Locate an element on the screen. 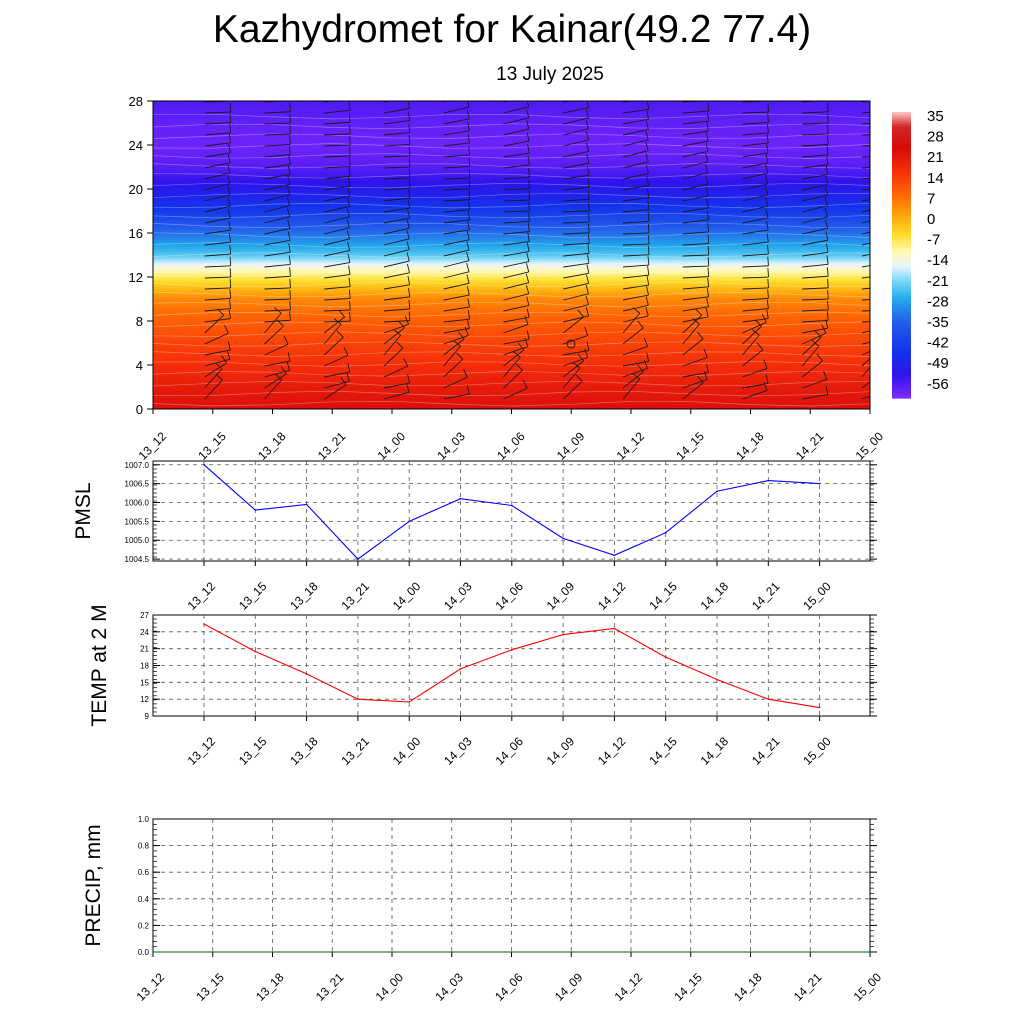 This screenshot has width=1024, height=1024. x-tick-label: 13_18 is located at coordinates (272, 446).